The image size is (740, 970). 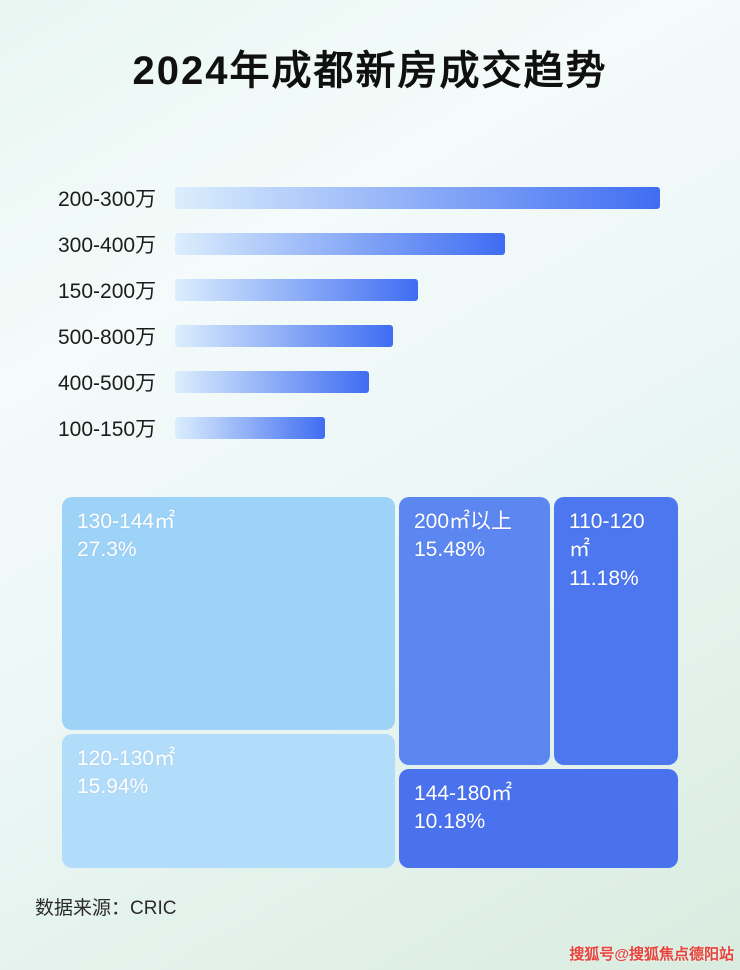 I want to click on treemap-block-label: 110-120㎡, so click(x=607, y=536).